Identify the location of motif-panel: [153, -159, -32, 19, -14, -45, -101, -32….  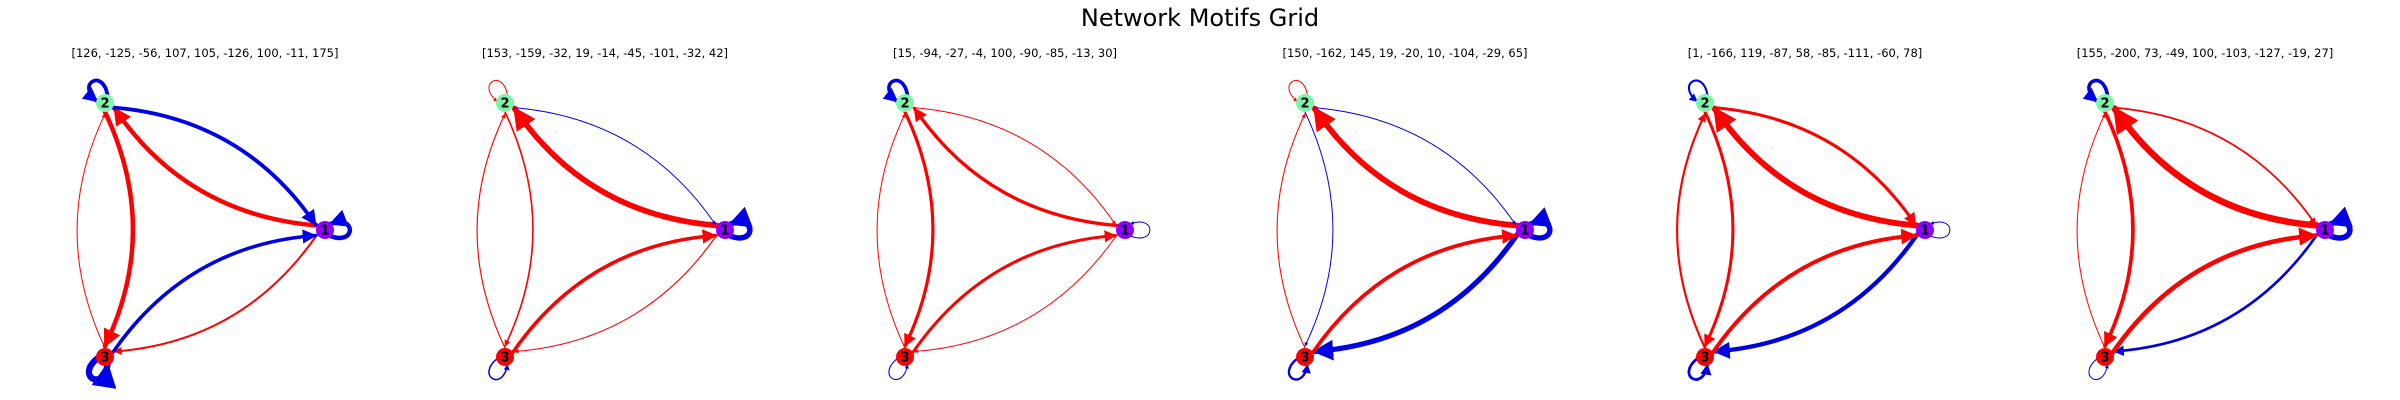
(614, 213).